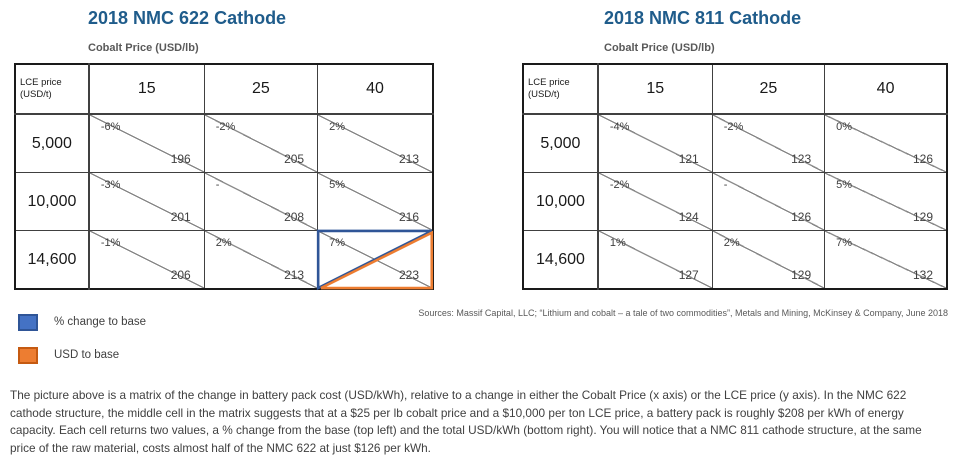  What do you see at coordinates (146, 260) in the screenshot?
I see `matrix-cell: -1% 206` at bounding box center [146, 260].